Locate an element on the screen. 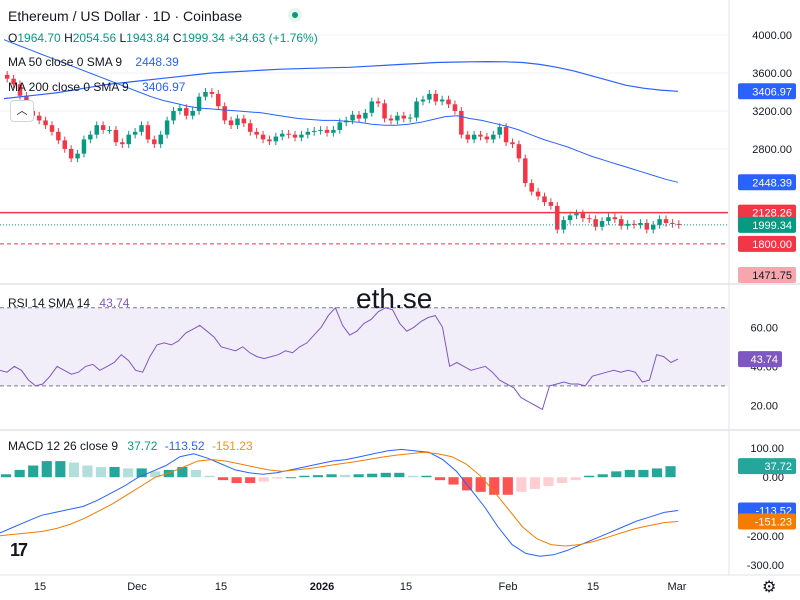  rsi-legend: RSI 14 SMA 14 43.74 is located at coordinates (68, 303).